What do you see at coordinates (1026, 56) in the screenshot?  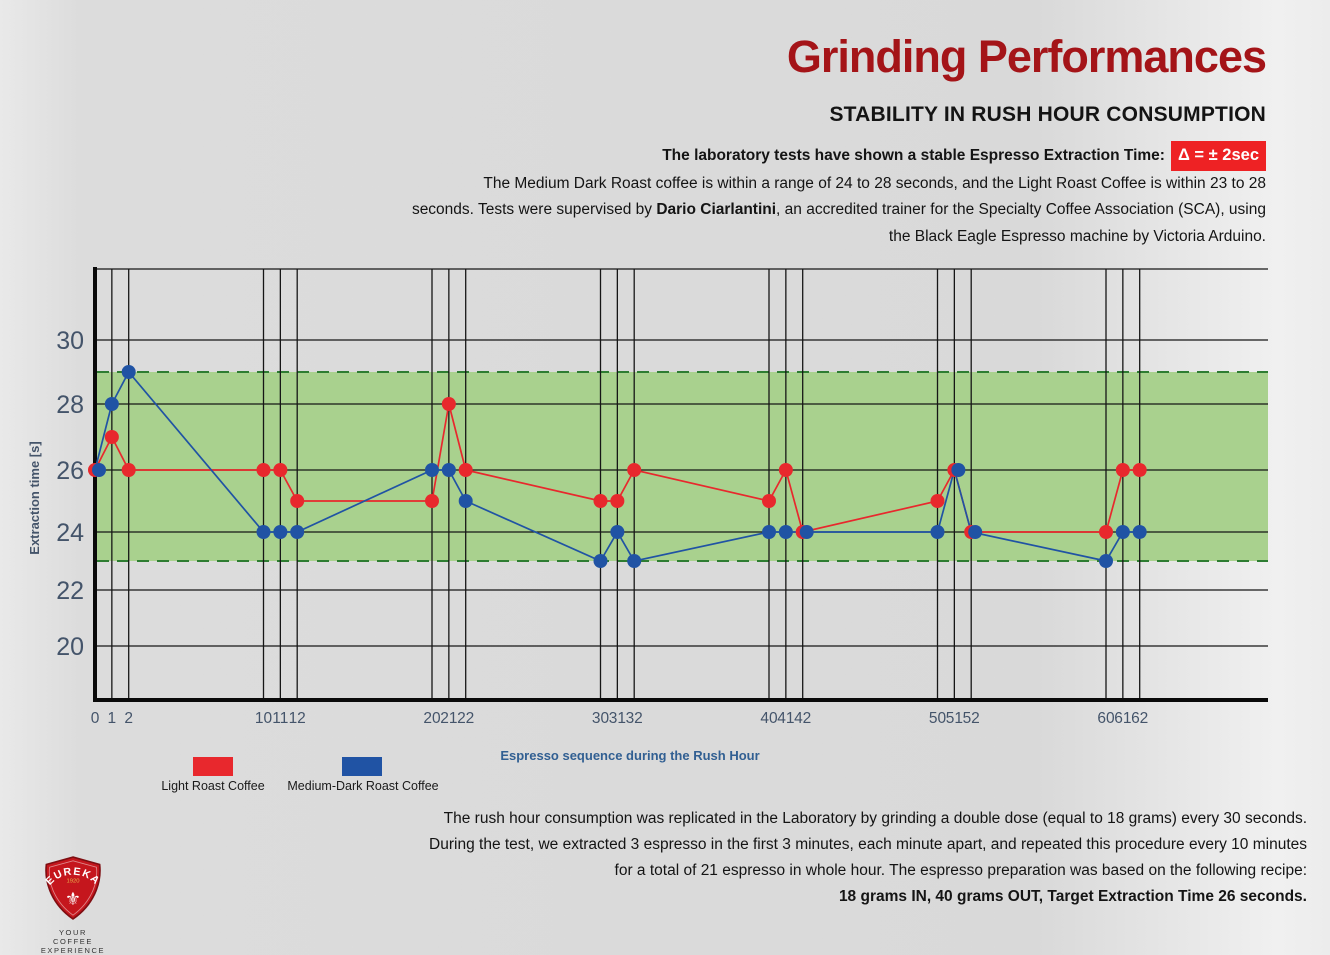 I see `page-title: Grinding Performances` at bounding box center [1026, 56].